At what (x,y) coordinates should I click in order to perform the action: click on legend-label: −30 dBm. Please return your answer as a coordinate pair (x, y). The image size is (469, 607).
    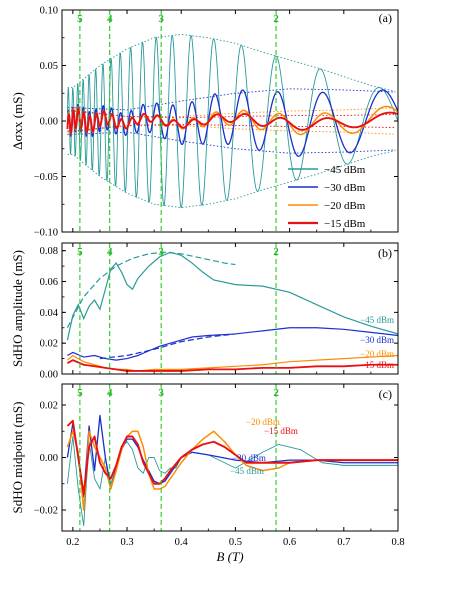
    Looking at the image, I should click on (345, 188).